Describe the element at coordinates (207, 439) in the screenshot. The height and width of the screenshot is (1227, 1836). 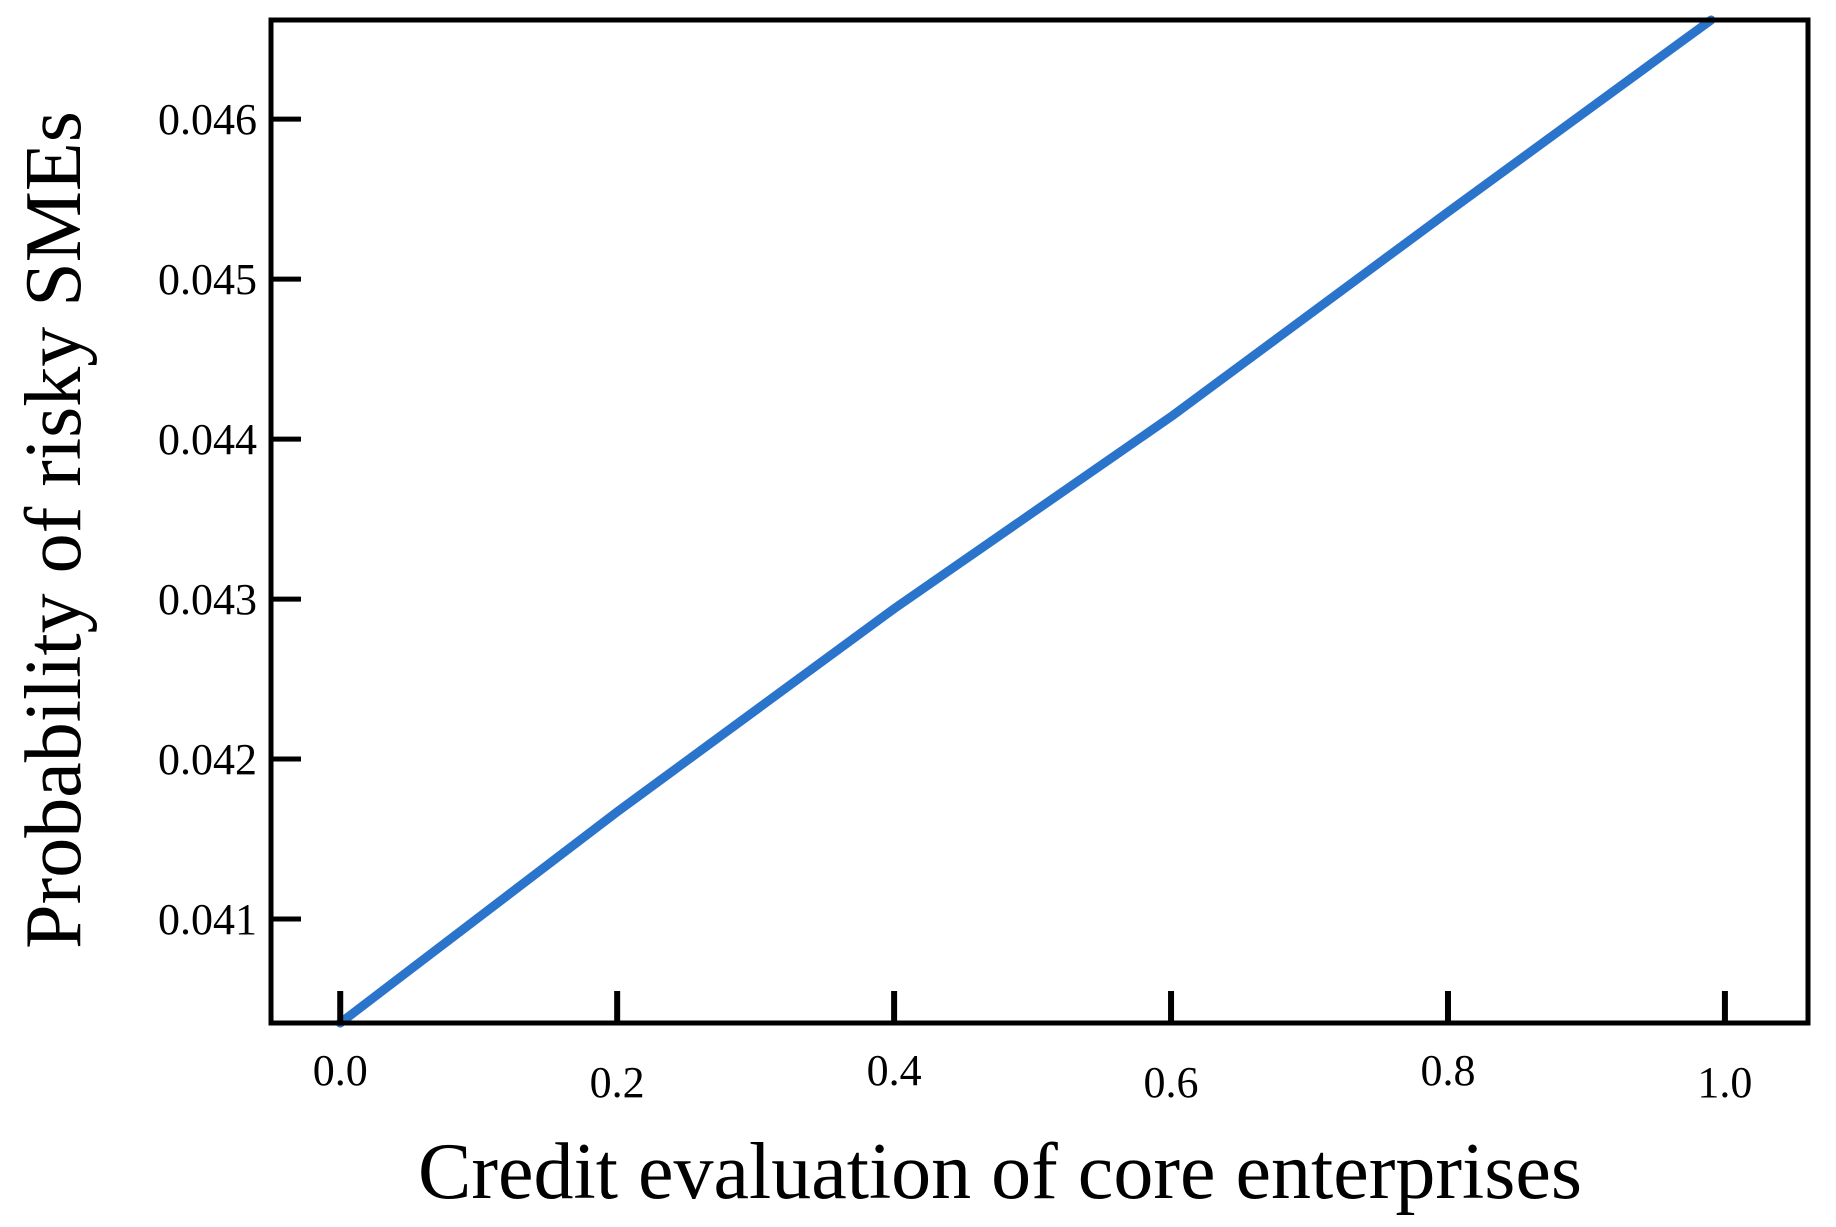
I see `y-tick-label: 0.044` at that location.